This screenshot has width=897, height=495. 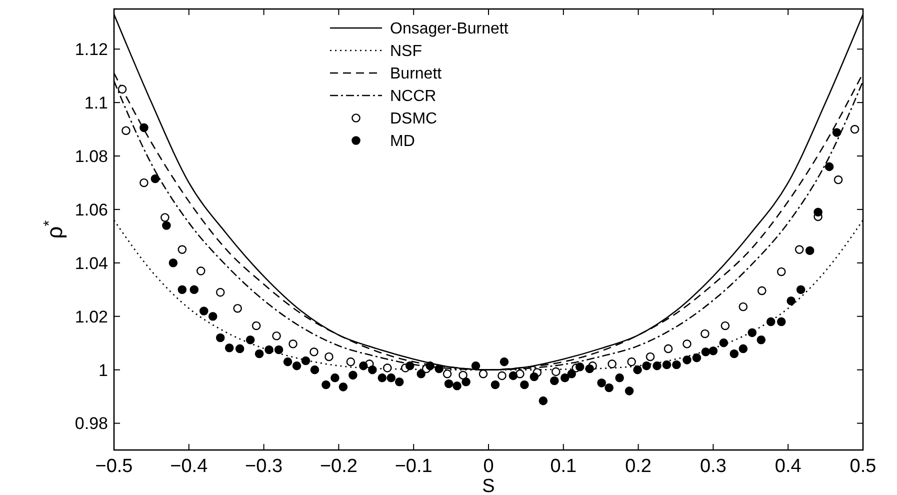 What do you see at coordinates (189, 466) in the screenshot?
I see `x-tick-label: −0.4` at bounding box center [189, 466].